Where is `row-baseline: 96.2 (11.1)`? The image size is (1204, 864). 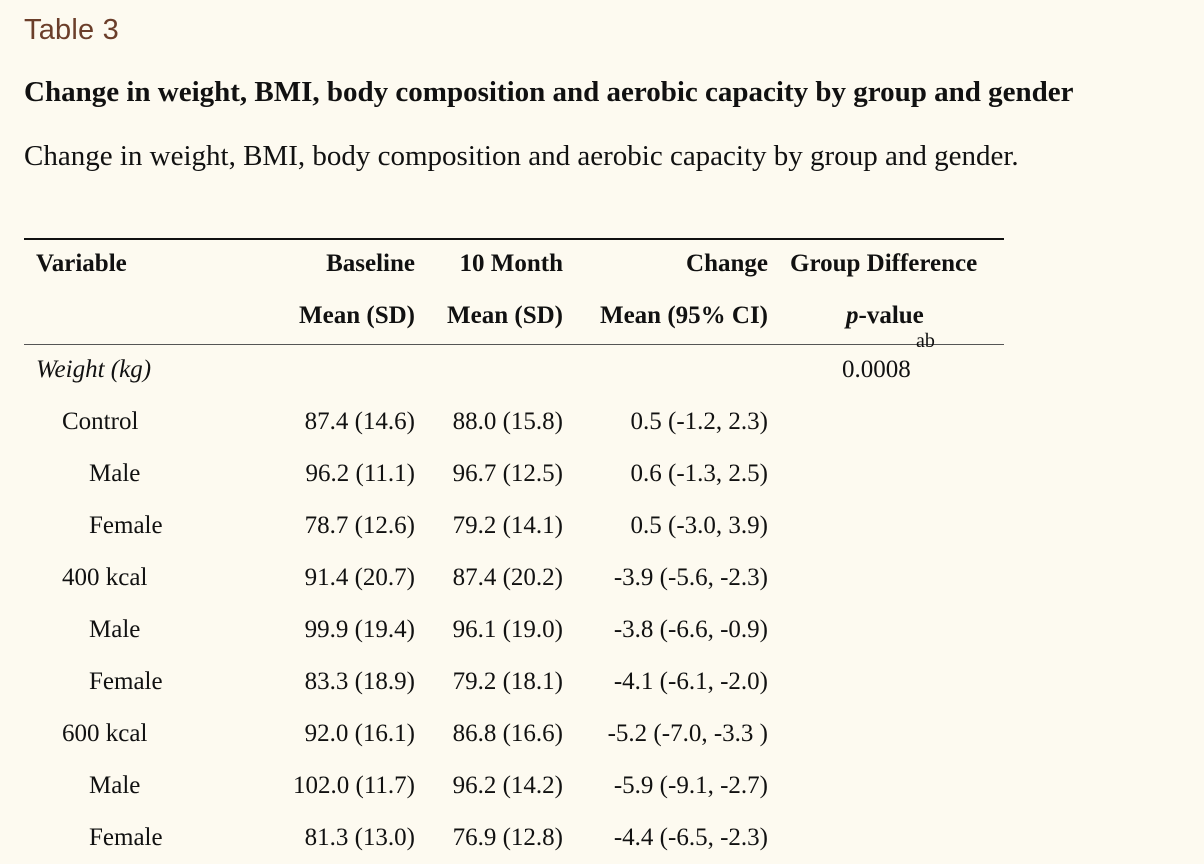 row-baseline: 96.2 (11.1) is located at coordinates (360, 473).